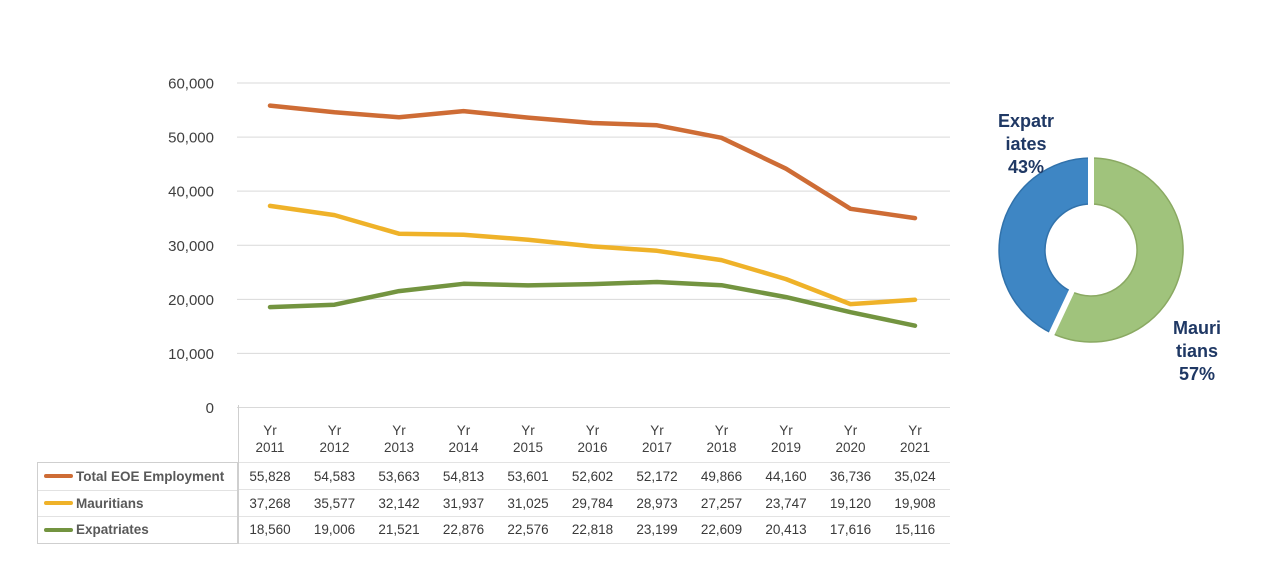  What do you see at coordinates (334, 503) in the screenshot?
I see `table-cell-mauritians: 35,577` at bounding box center [334, 503].